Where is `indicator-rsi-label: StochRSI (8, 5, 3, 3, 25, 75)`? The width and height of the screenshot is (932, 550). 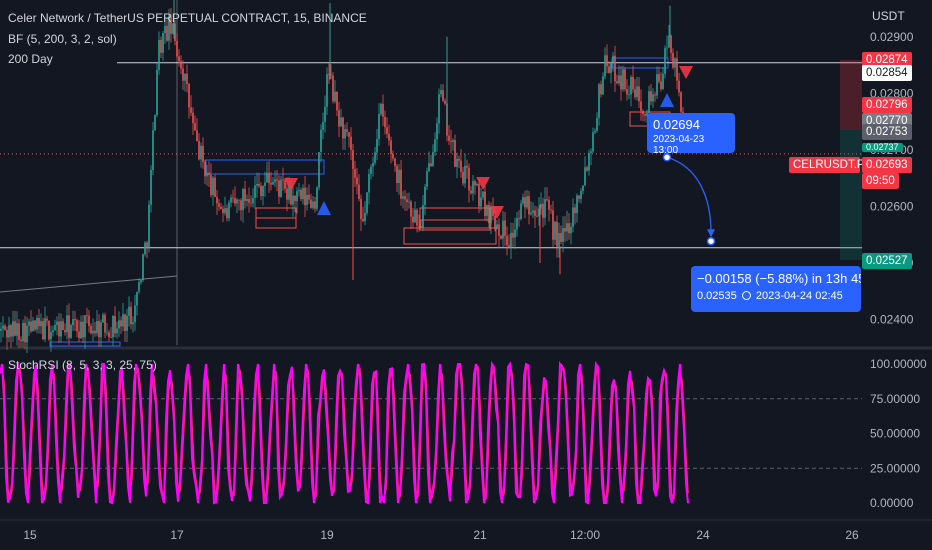 indicator-rsi-label: StochRSI (8, 5, 3, 3, 25, 75) is located at coordinates (82, 365).